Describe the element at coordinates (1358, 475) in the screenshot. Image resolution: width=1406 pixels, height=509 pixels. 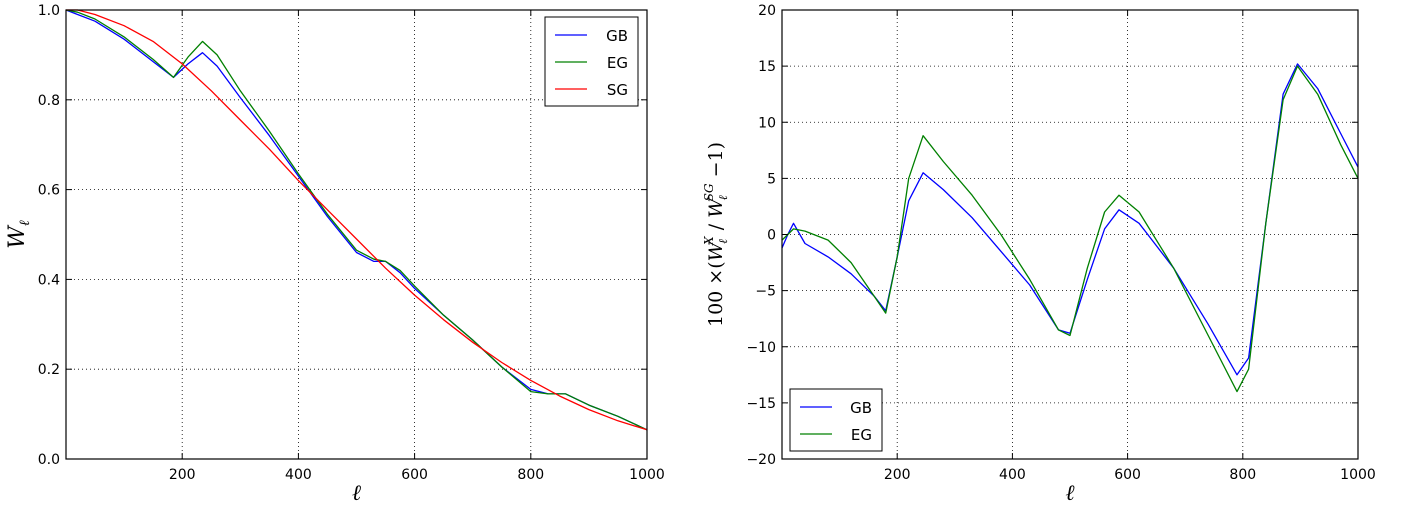
I see `right-x-tick-label: 1000` at that location.